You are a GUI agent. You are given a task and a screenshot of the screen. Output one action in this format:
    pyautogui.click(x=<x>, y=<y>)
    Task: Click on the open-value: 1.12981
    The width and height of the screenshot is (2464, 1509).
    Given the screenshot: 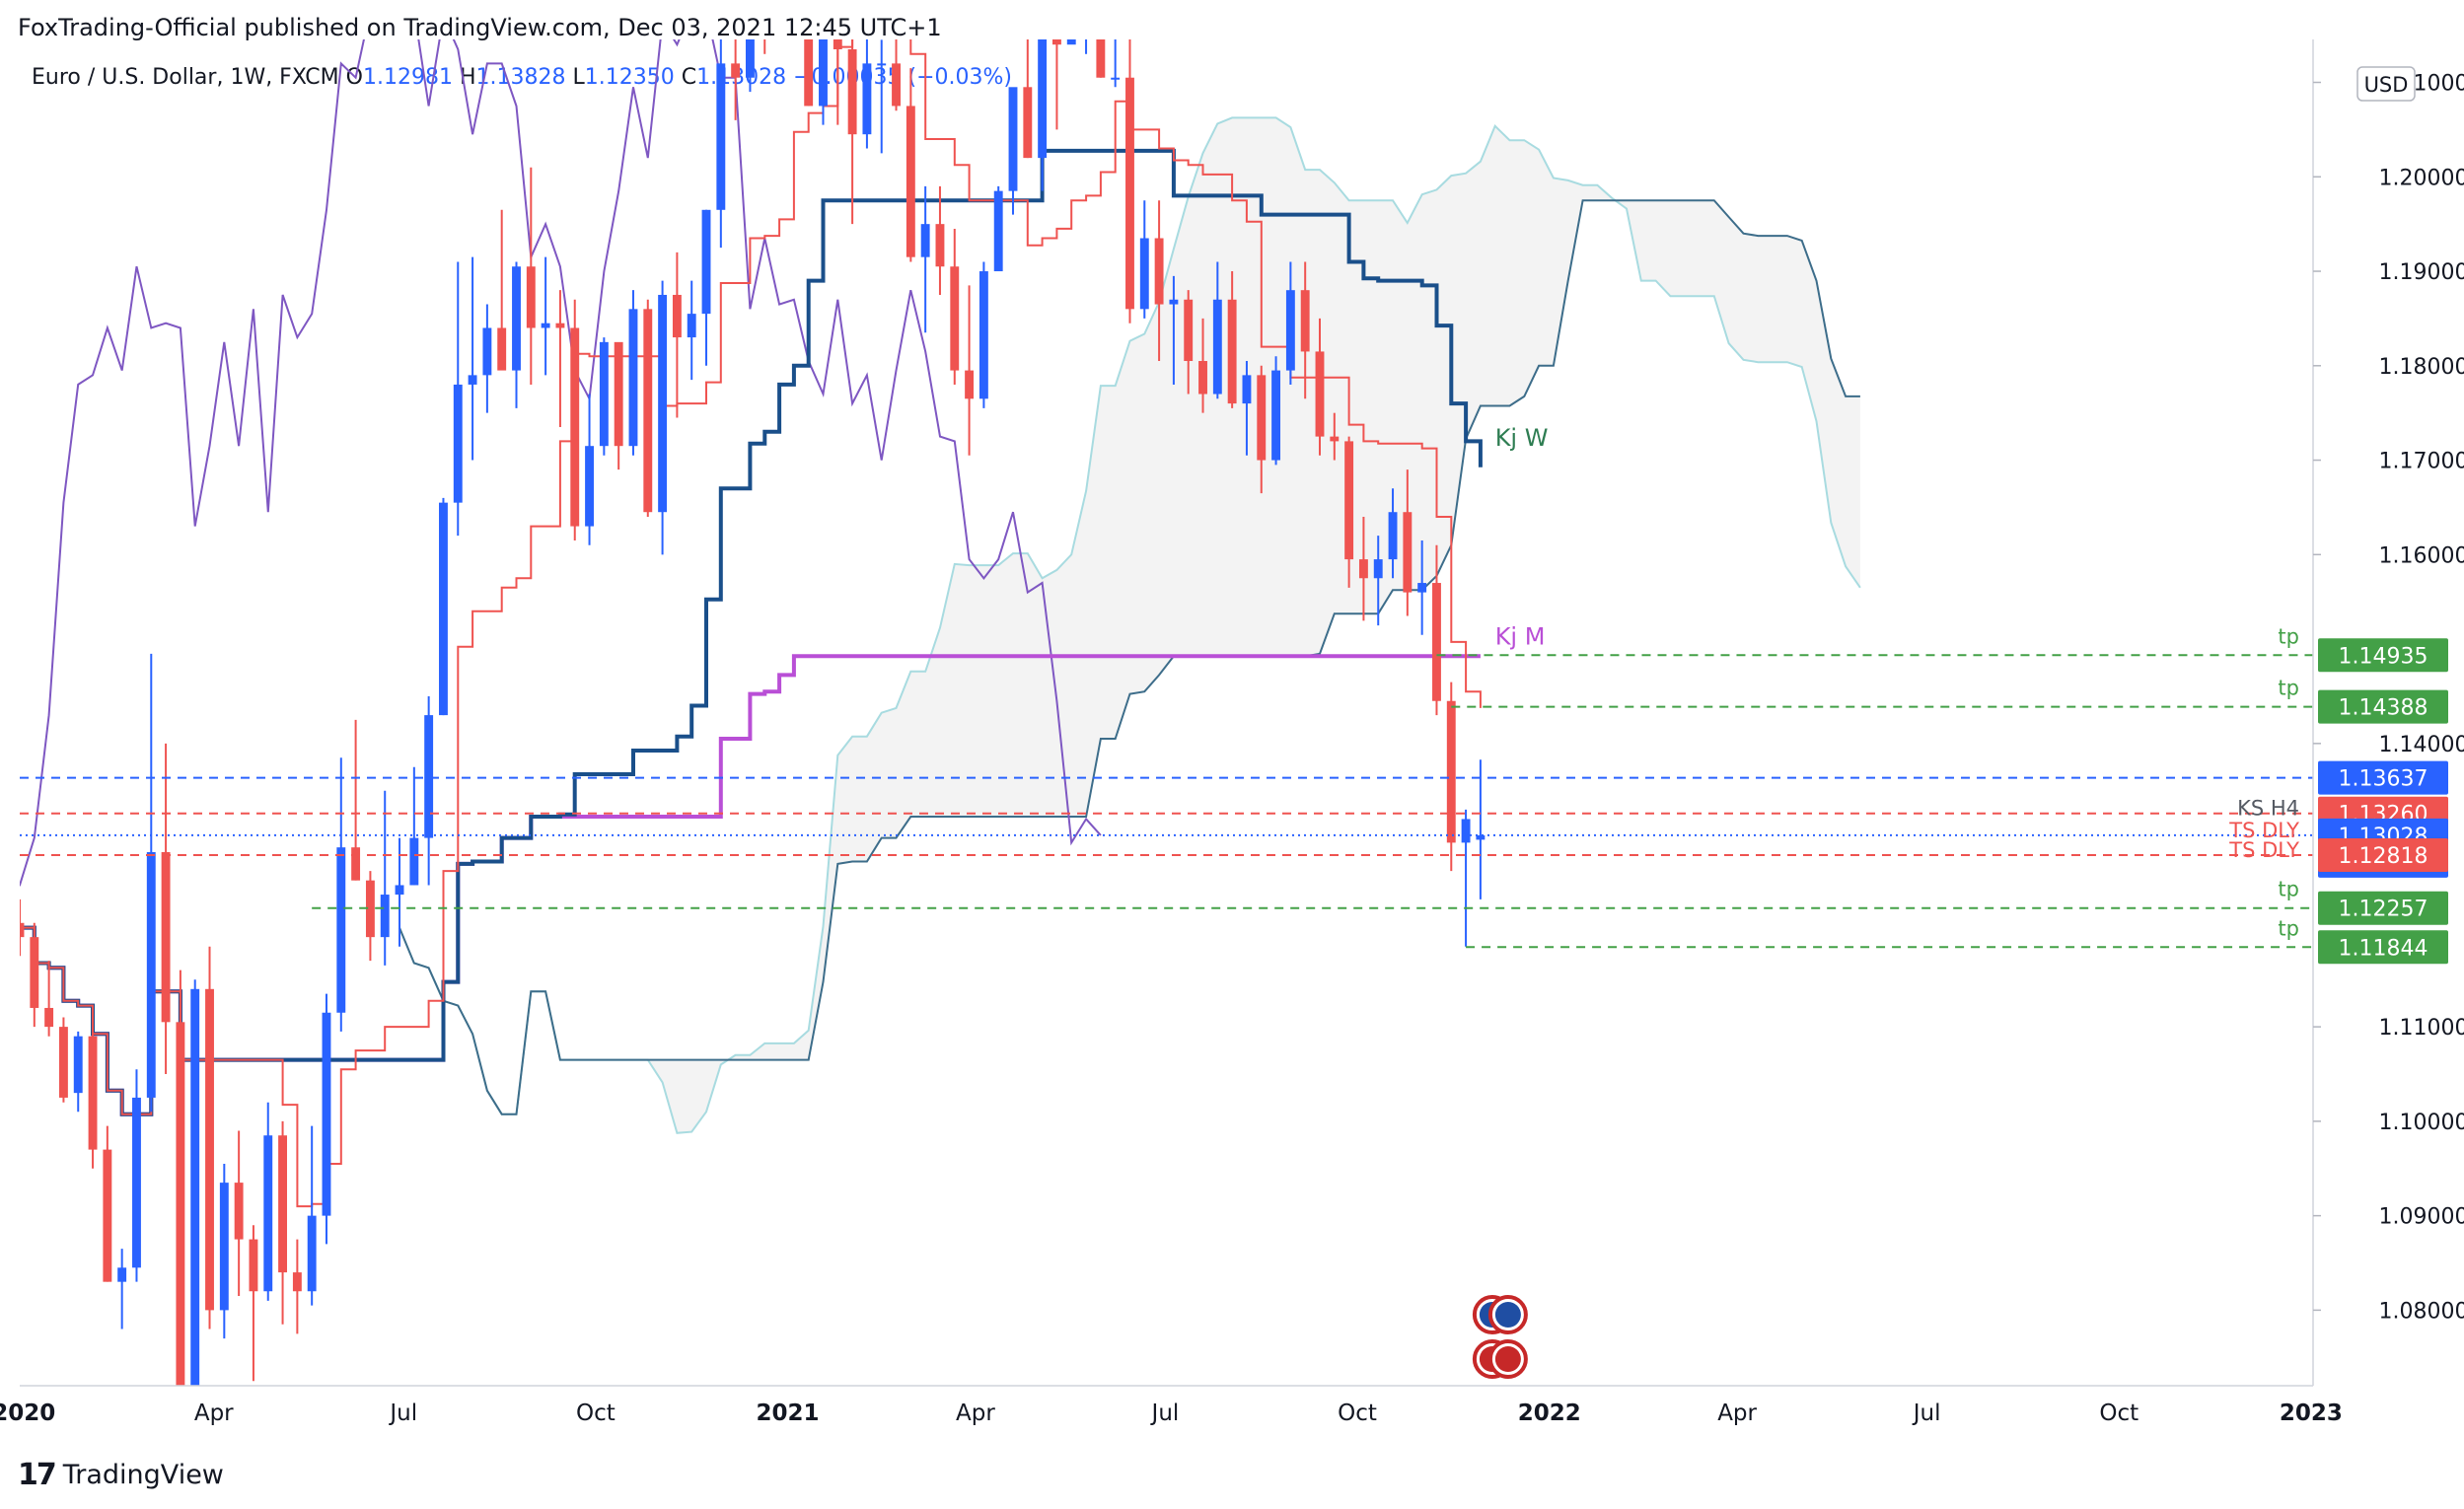 What is the action you would take?
    pyautogui.click(x=407, y=77)
    